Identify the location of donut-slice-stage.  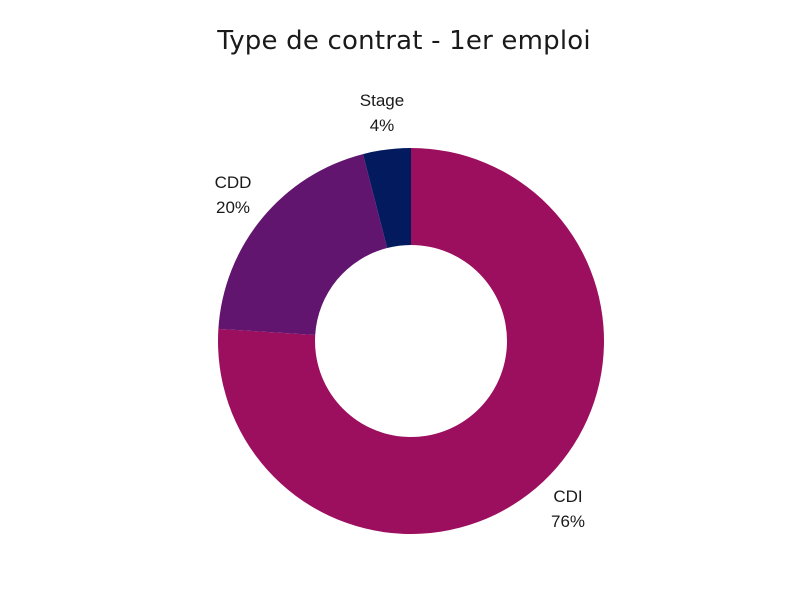
(387, 198).